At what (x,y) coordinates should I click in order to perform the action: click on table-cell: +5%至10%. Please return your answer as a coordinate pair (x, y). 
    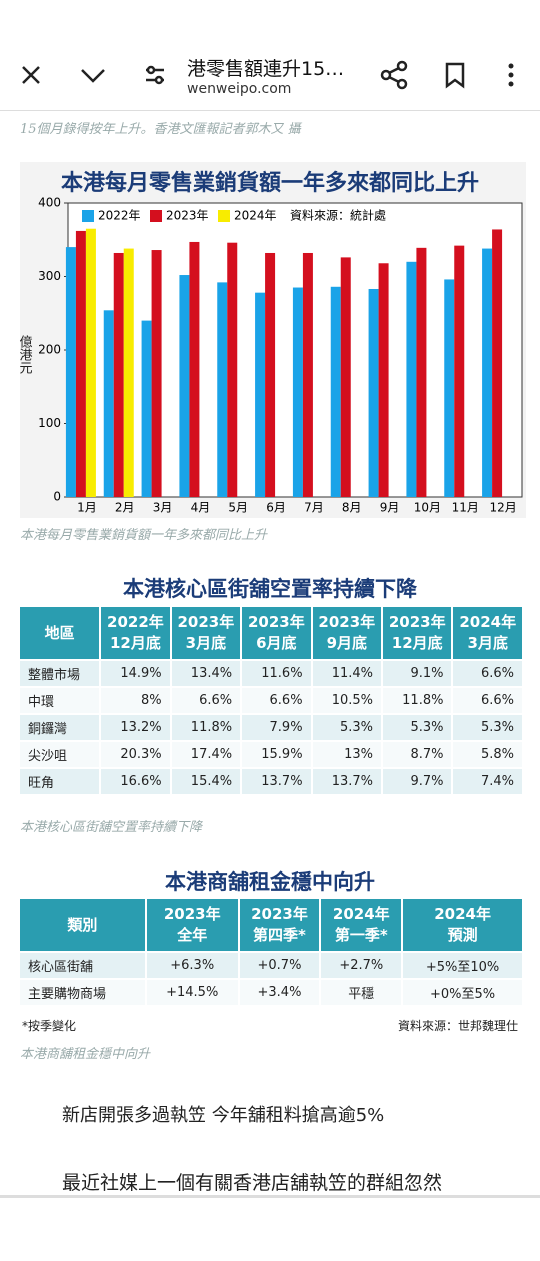
    Looking at the image, I should click on (462, 965).